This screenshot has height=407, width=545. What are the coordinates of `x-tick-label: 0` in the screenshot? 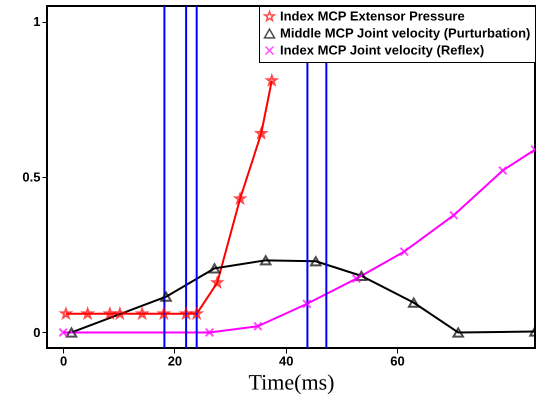 It's located at (64, 361).